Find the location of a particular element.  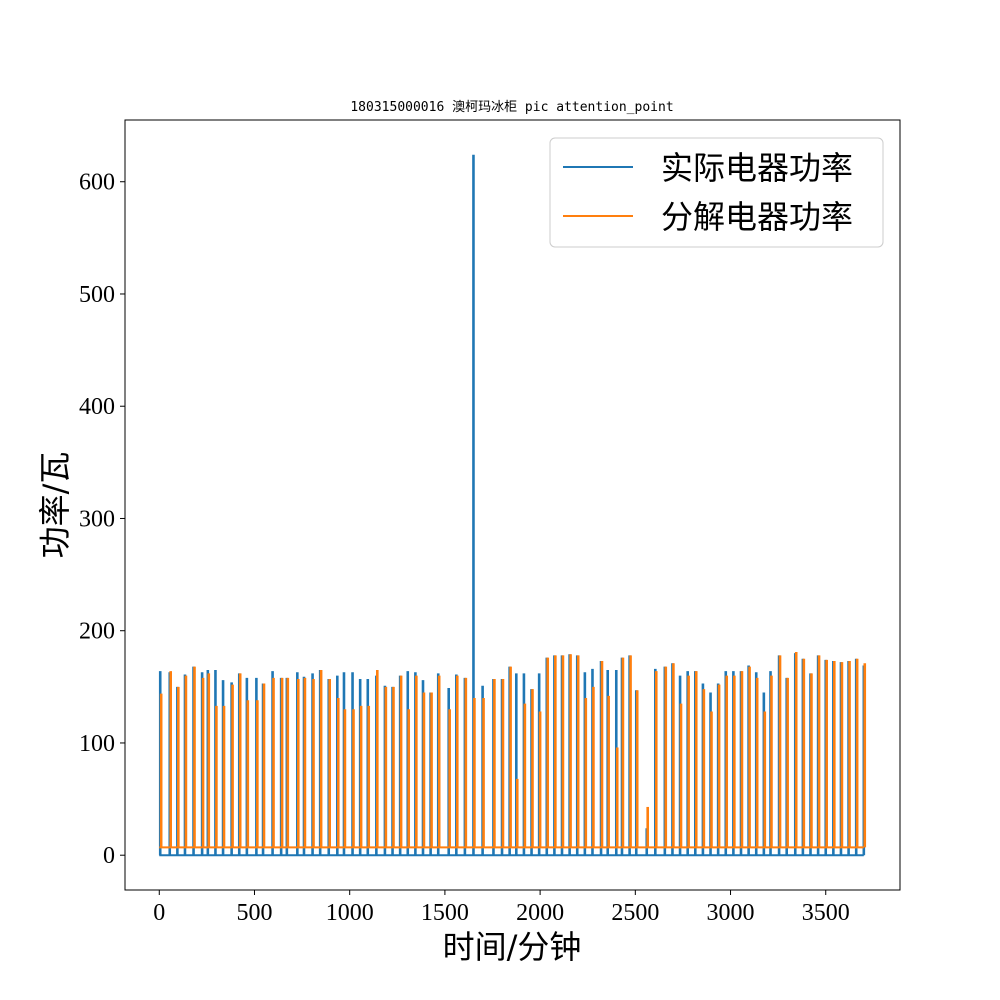

y-tick-label: 200 is located at coordinates (97, 632).